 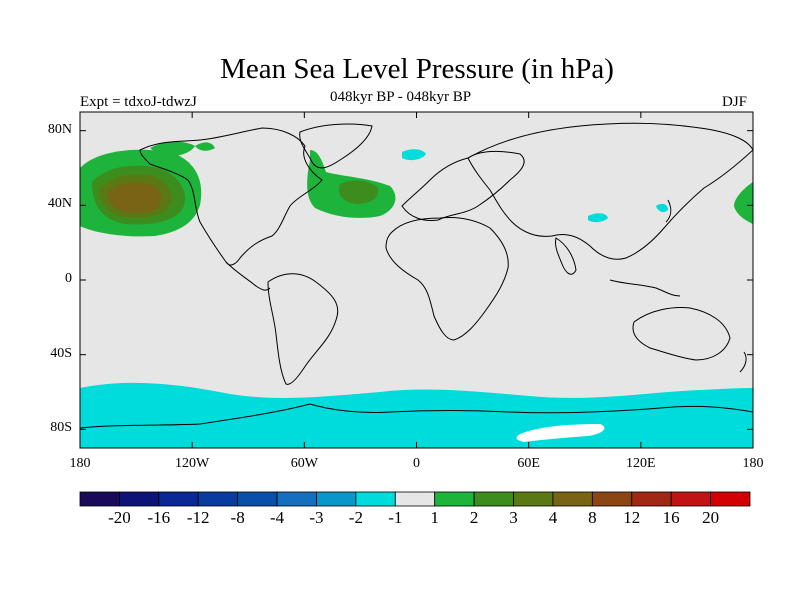 What do you see at coordinates (743, 203) in the screenshot?
I see `west-pacific-edge-anomaly` at bounding box center [743, 203].